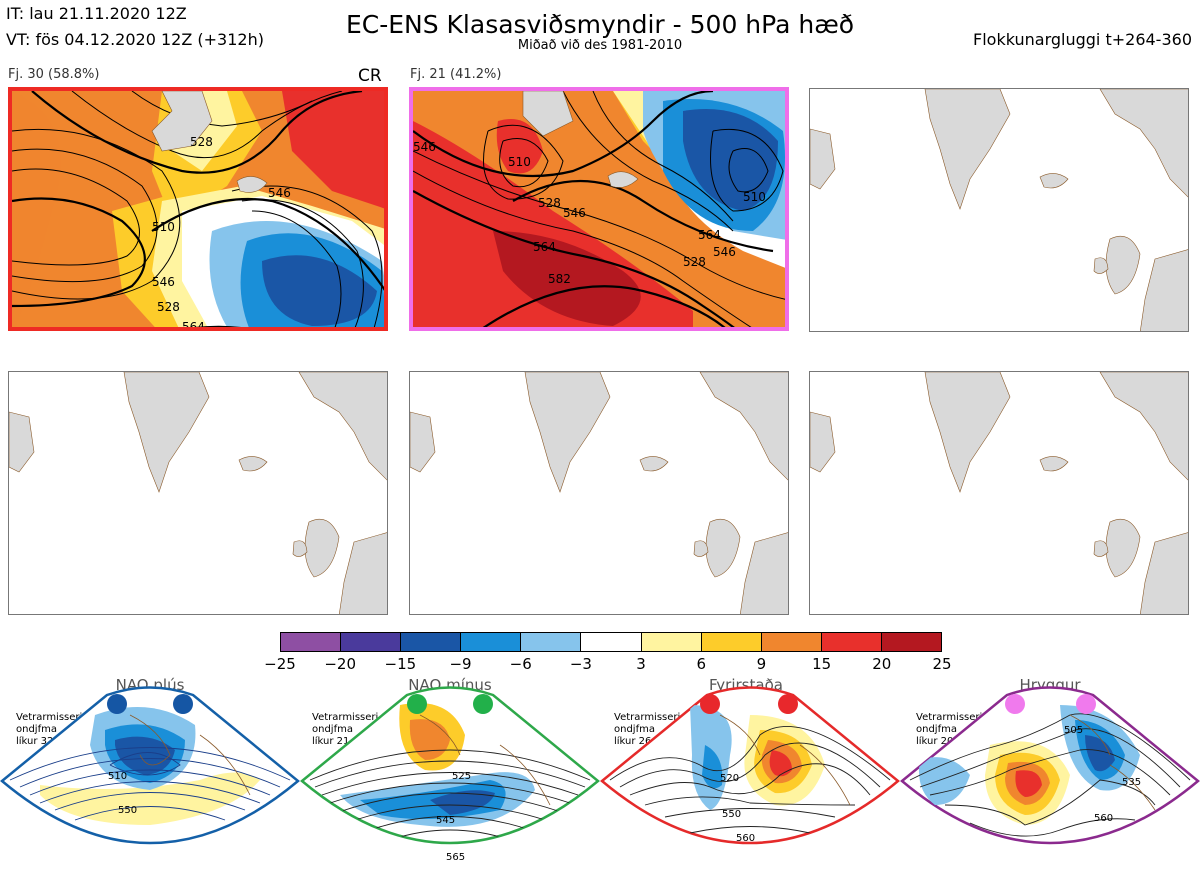 This screenshot has width=1200, height=871. What do you see at coordinates (750, 773) in the screenshot?
I see `regime-map-blocking: 520 550 560` at bounding box center [750, 773].